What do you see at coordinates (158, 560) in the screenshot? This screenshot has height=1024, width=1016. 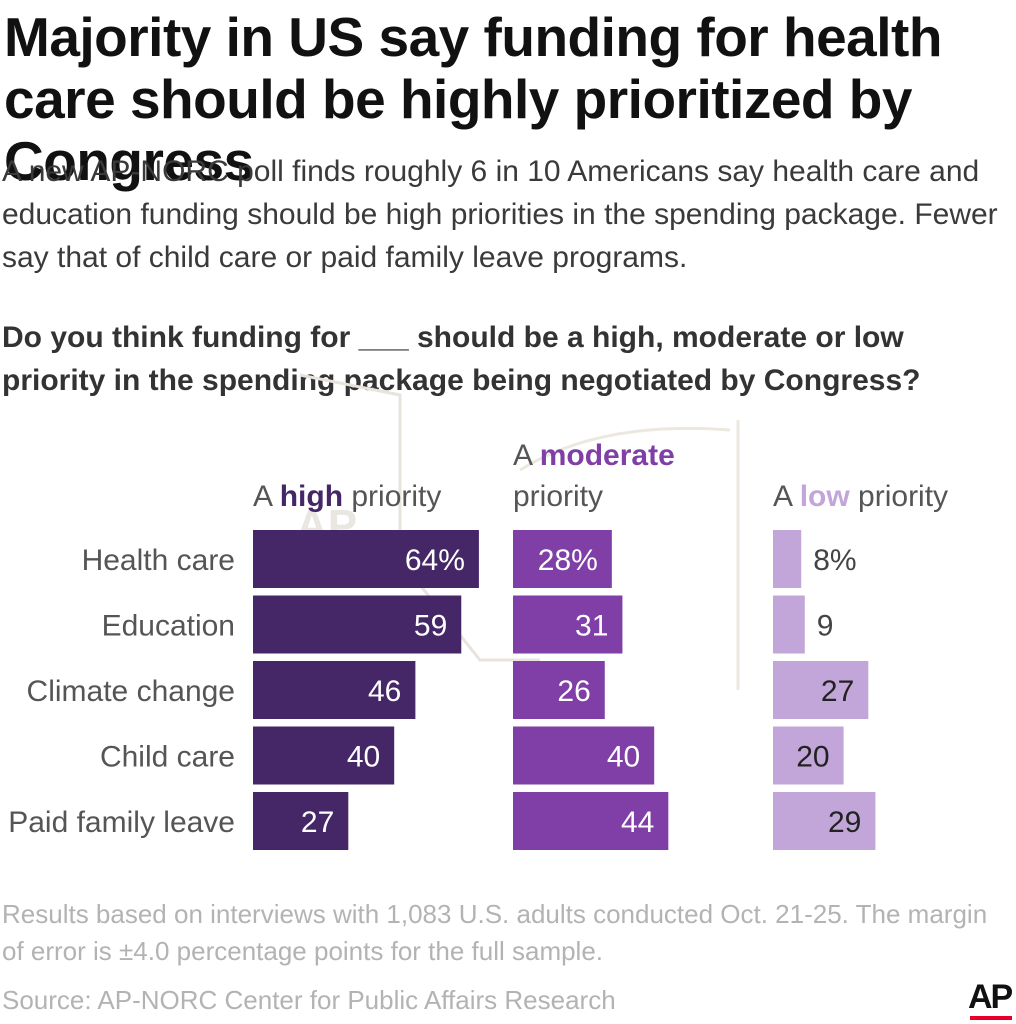 I see `category-label: Health care` at bounding box center [158, 560].